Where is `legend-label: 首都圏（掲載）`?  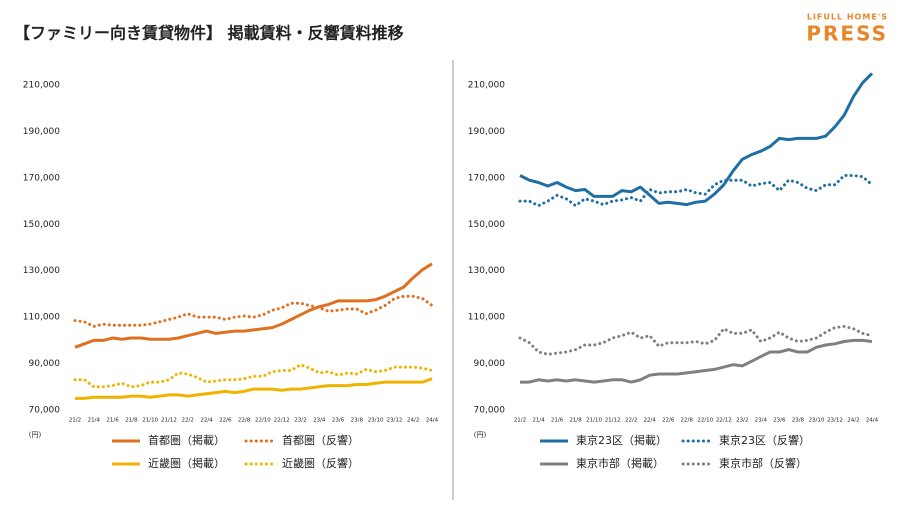
legend-label: 首都圏（掲載） is located at coordinates (186, 440).